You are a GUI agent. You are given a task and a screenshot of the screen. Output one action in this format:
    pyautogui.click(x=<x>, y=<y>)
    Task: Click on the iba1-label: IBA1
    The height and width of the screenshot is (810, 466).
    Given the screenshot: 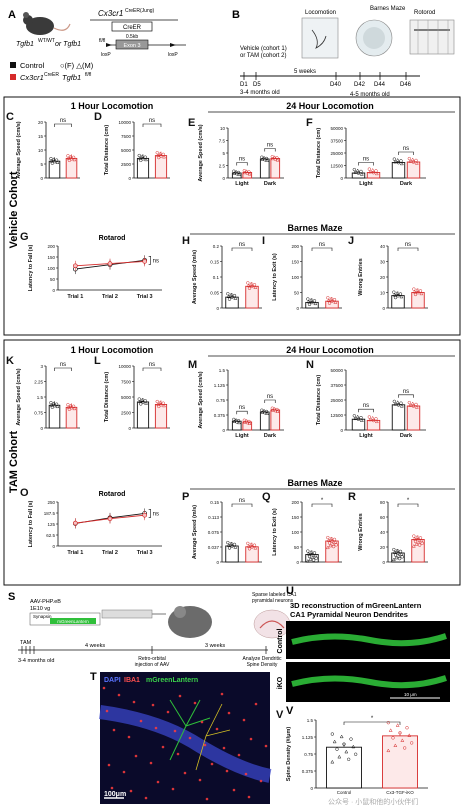 What is the action you would take?
    pyautogui.click(x=132, y=680)
    